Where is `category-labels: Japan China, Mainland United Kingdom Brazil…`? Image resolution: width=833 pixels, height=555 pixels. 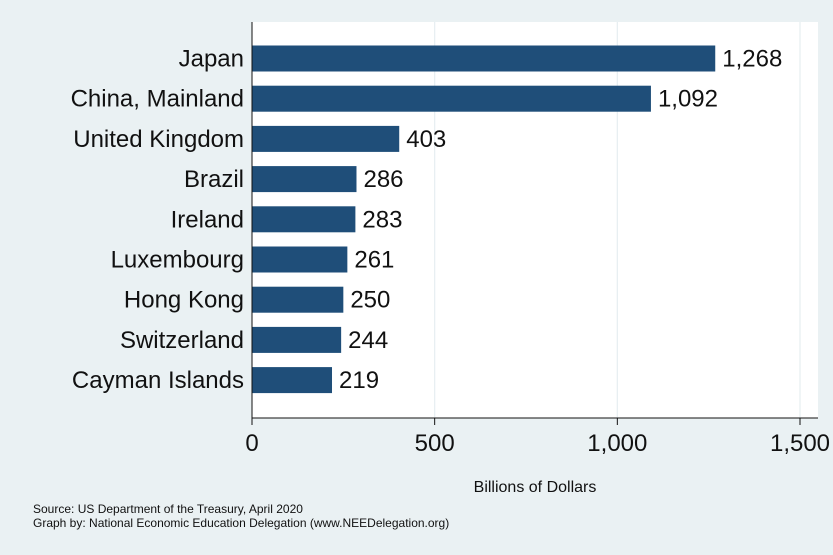 category-labels: Japan China, Mainland United Kingdom Brazil… is located at coordinates (157, 220).